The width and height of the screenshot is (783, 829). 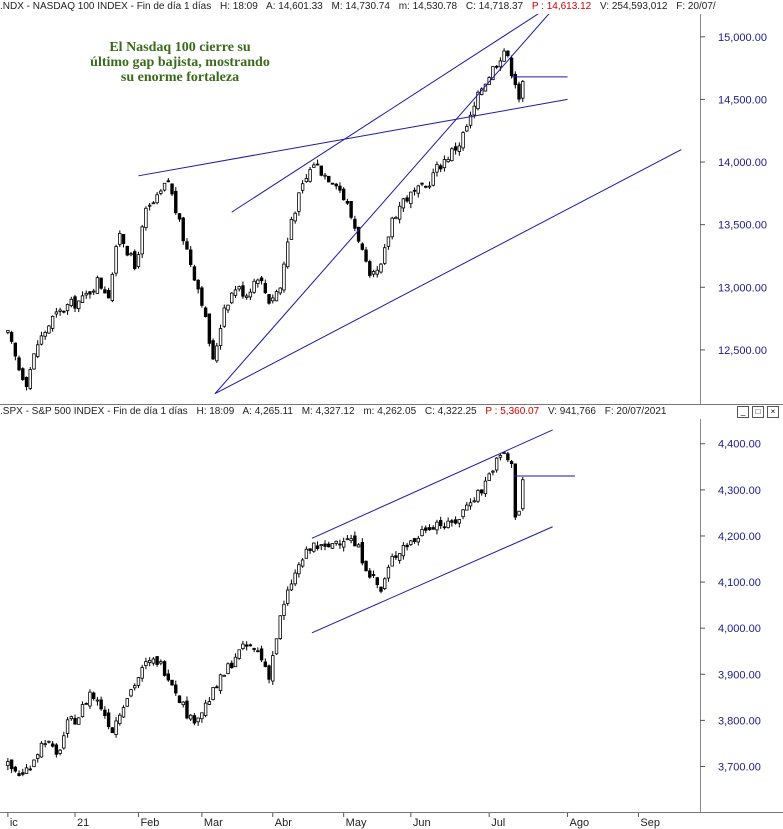 What do you see at coordinates (773, 412) in the screenshot?
I see `close-button: ×` at bounding box center [773, 412].